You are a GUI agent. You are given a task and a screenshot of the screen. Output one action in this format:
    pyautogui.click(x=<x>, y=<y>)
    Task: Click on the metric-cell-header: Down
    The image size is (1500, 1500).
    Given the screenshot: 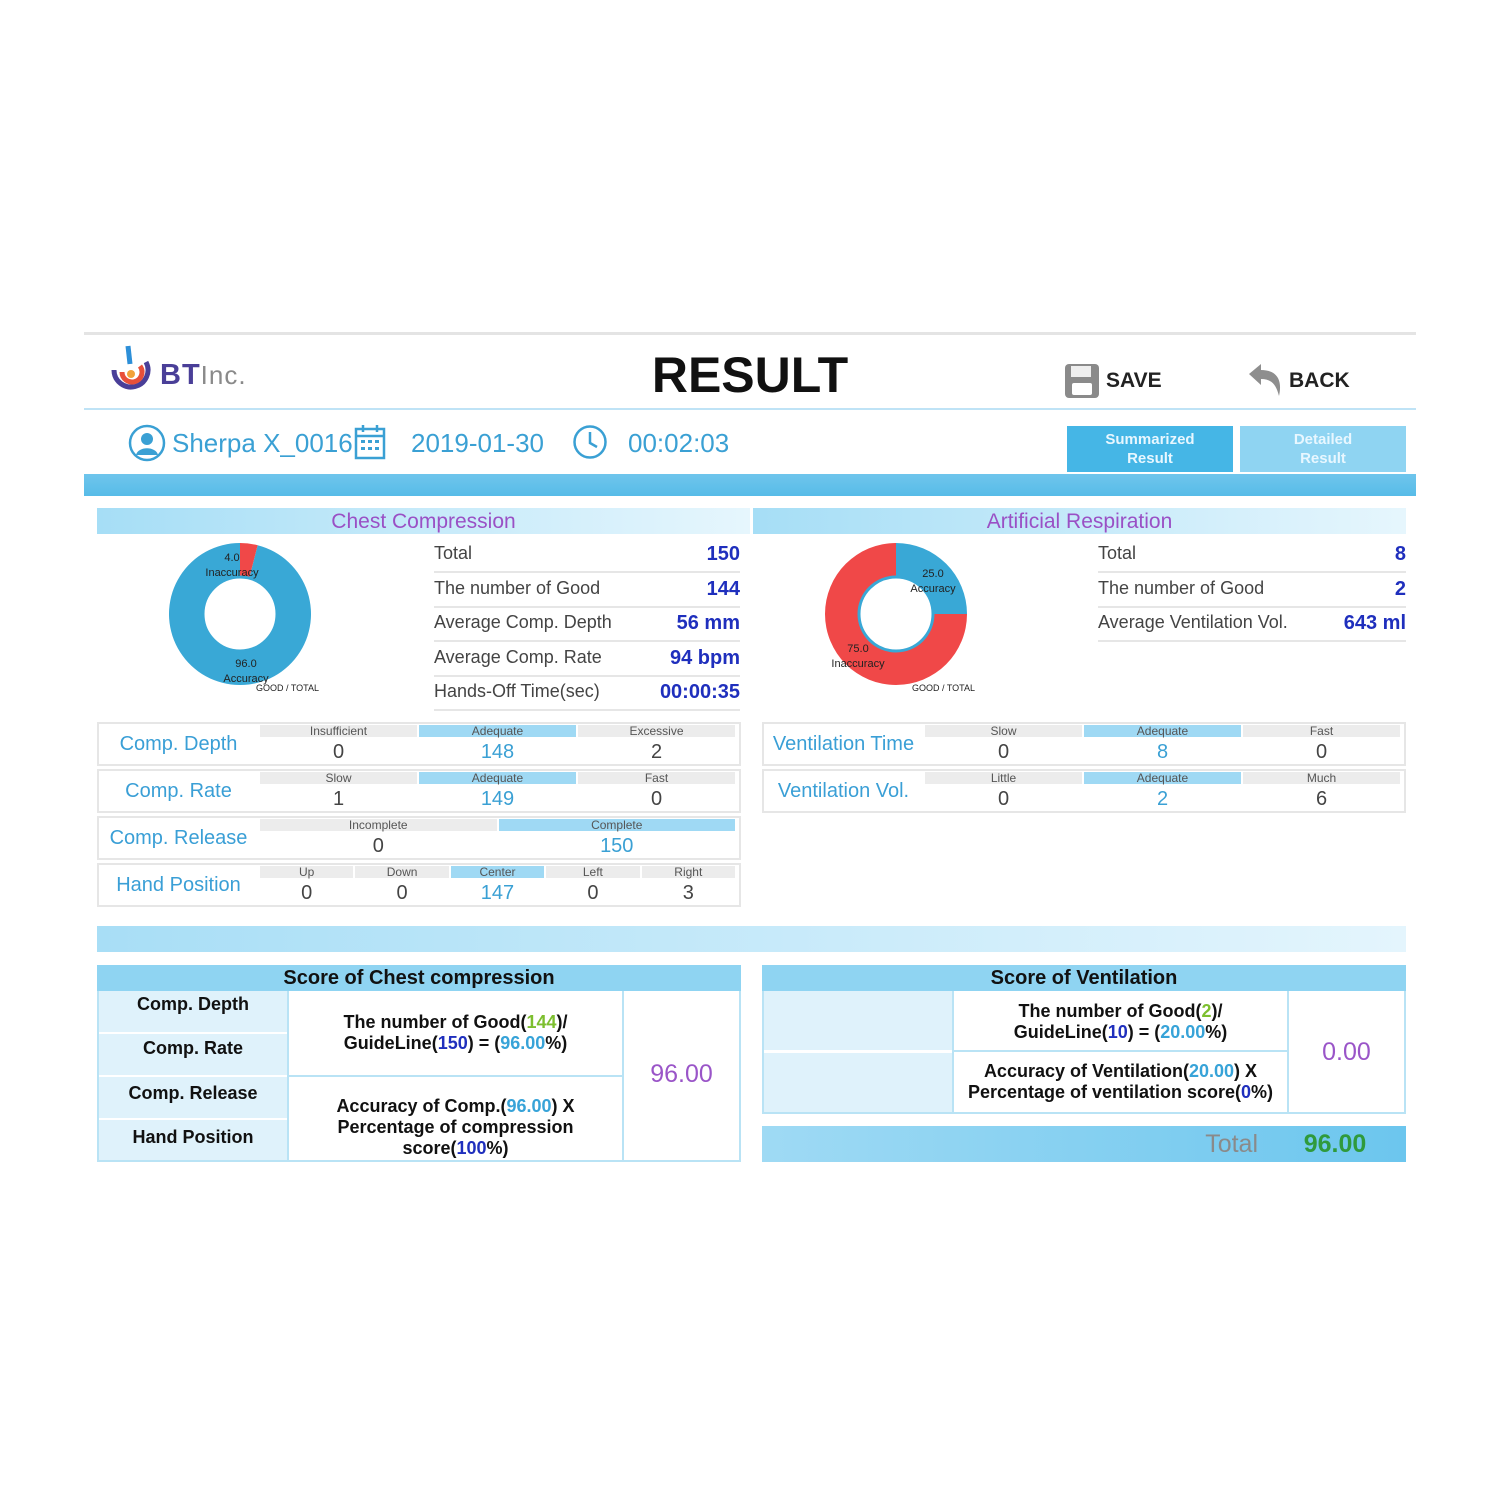 What is the action you would take?
    pyautogui.click(x=402, y=872)
    